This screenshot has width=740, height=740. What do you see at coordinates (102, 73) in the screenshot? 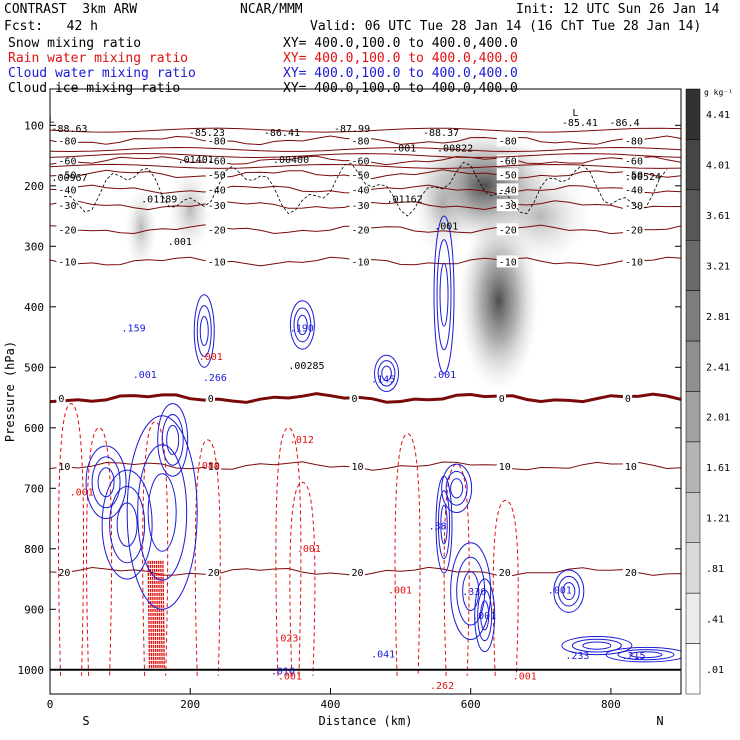
I see `field-cloudwater-name: Cloud water mixing ratio` at bounding box center [102, 73].